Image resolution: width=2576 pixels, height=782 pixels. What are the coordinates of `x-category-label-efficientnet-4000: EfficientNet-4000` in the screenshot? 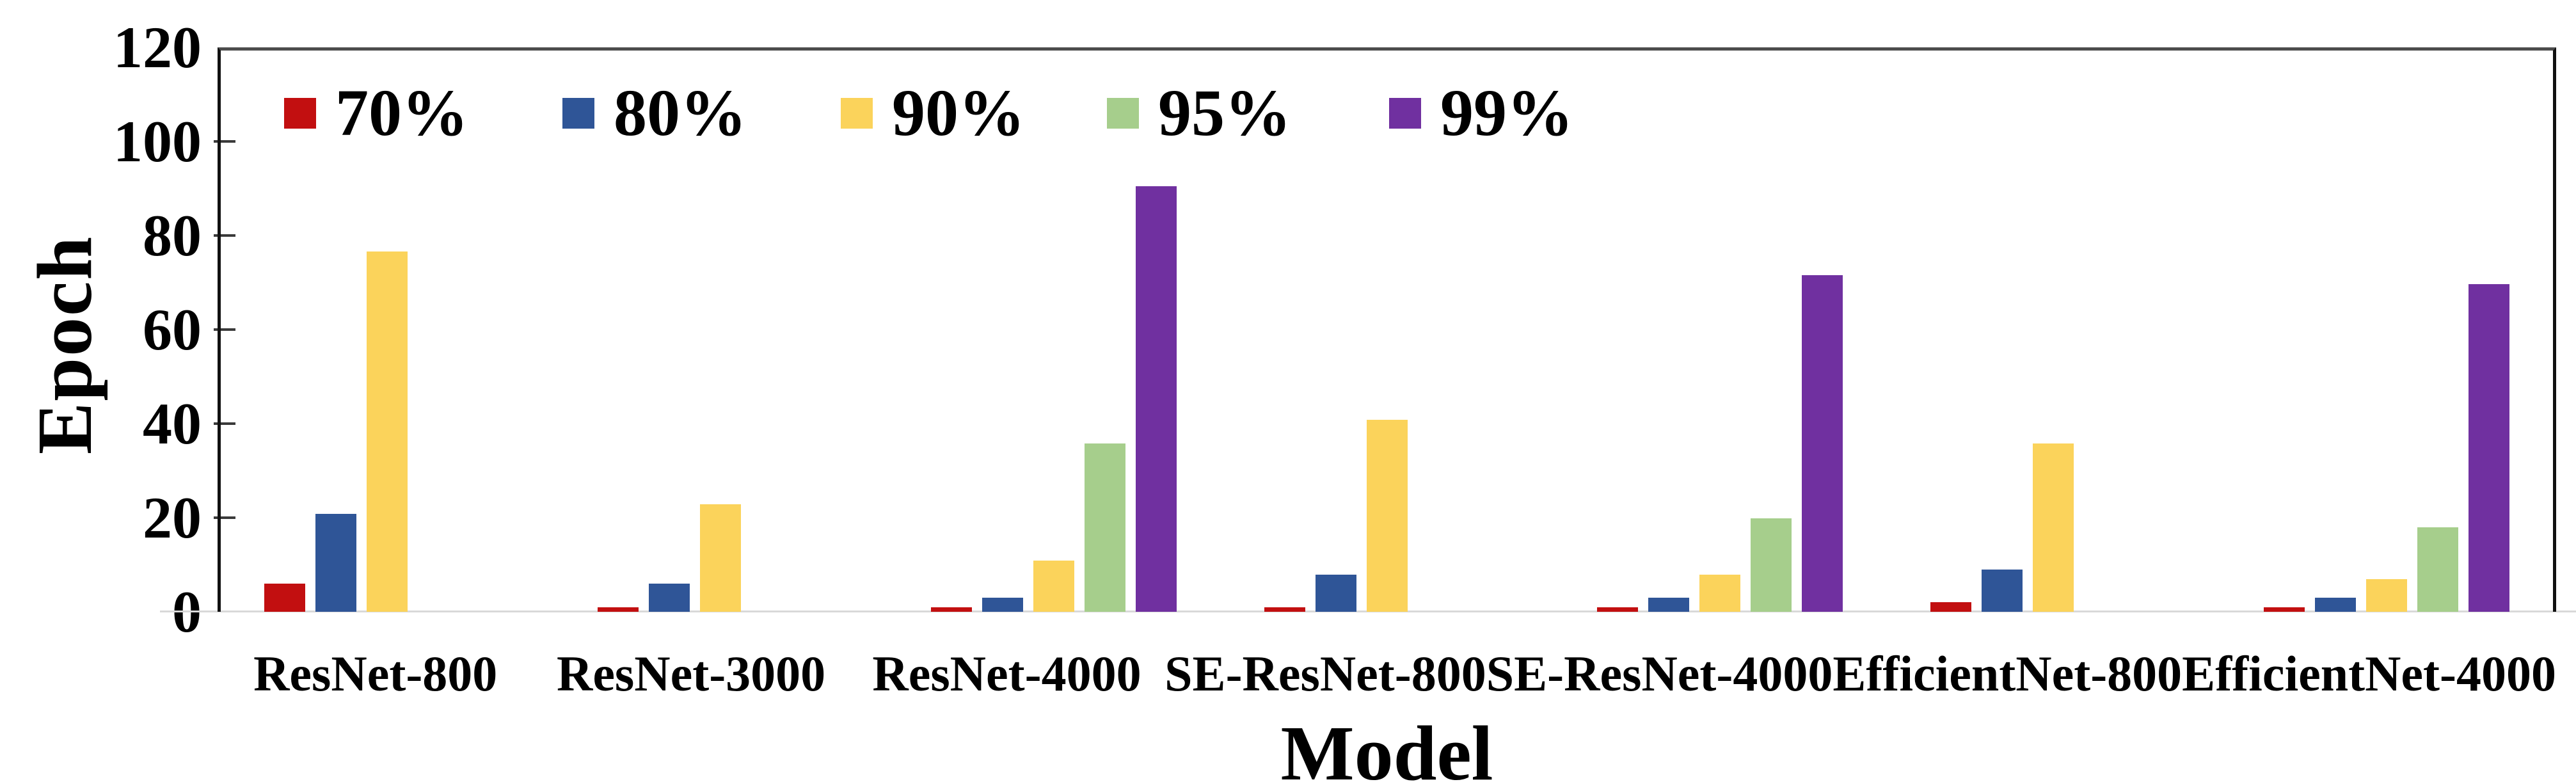 It's located at (2369, 673).